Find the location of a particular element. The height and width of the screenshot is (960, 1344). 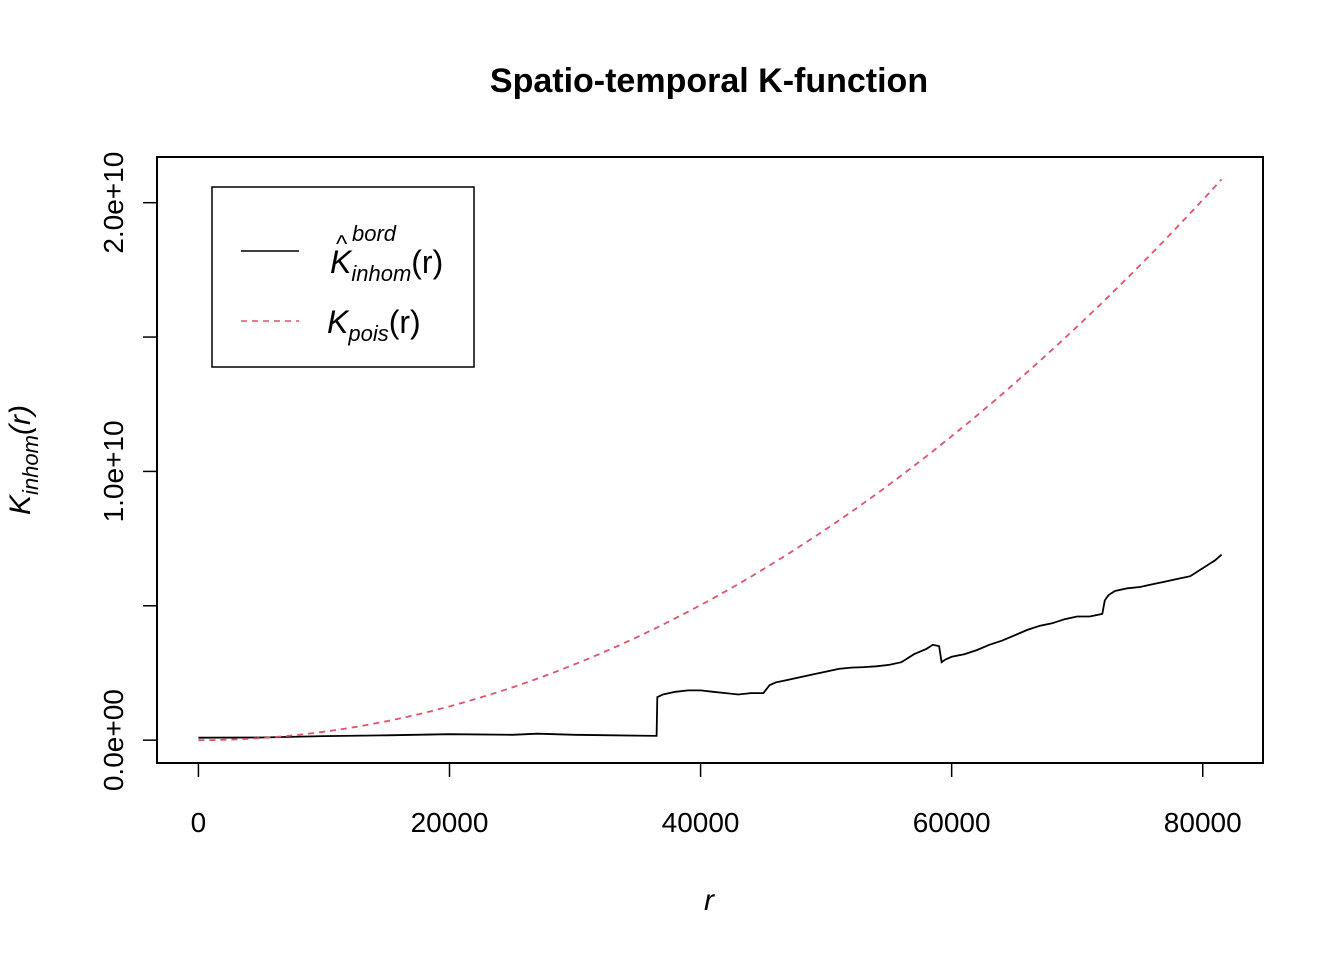

legend-label-kbord-accent: ^ is located at coordinates (342, 244).